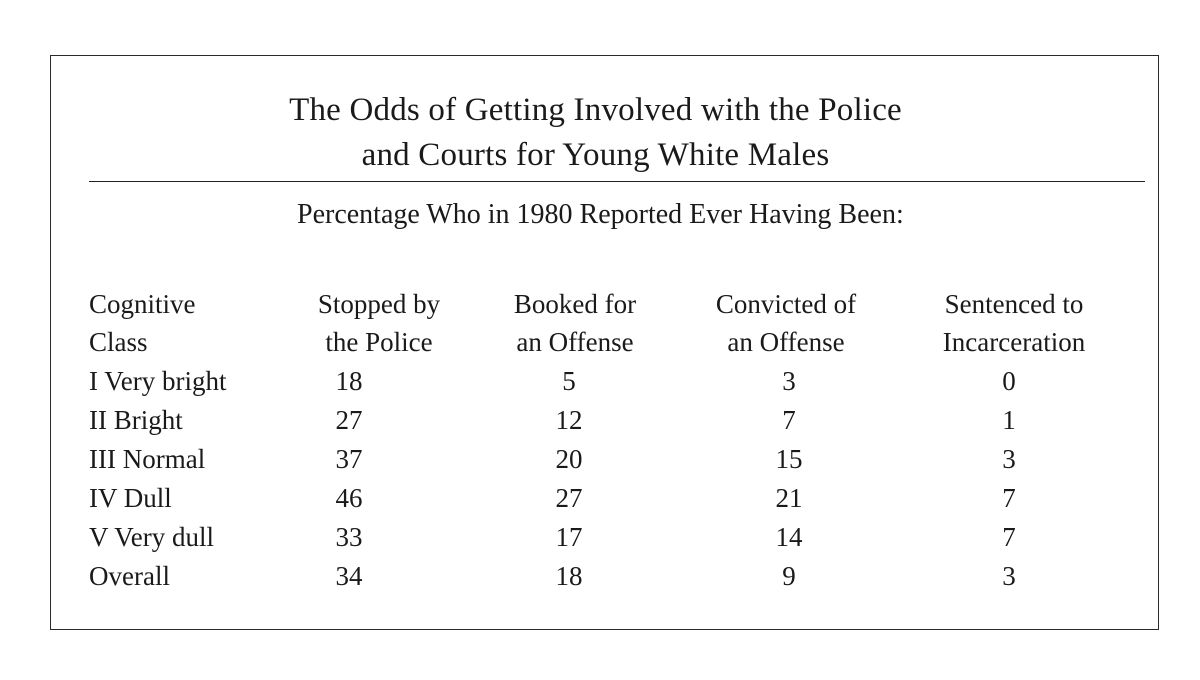 The width and height of the screenshot is (1200, 680). What do you see at coordinates (349, 381) in the screenshot?
I see `cell-stopped: 18` at bounding box center [349, 381].